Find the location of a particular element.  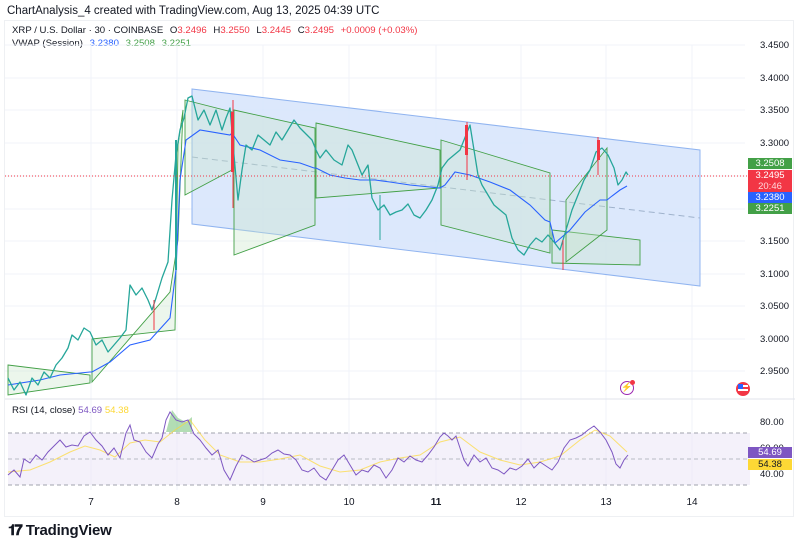

svg-text: 3.3000 is located at coordinates (774, 143).